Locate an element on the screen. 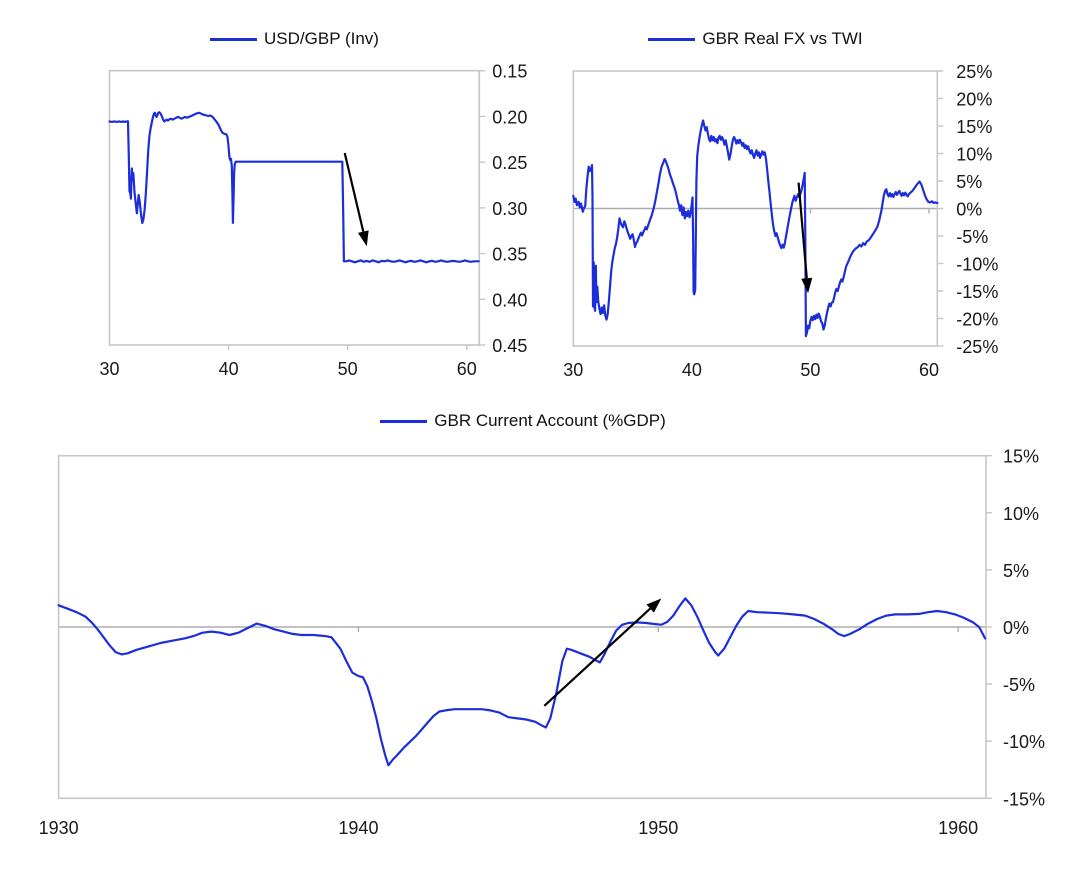  chart-usd-gbp-inv: 0.15 0.20 0.25 0.30 0.35 0.40 0.45 30 40 50 60 is located at coordinates (313, 220).